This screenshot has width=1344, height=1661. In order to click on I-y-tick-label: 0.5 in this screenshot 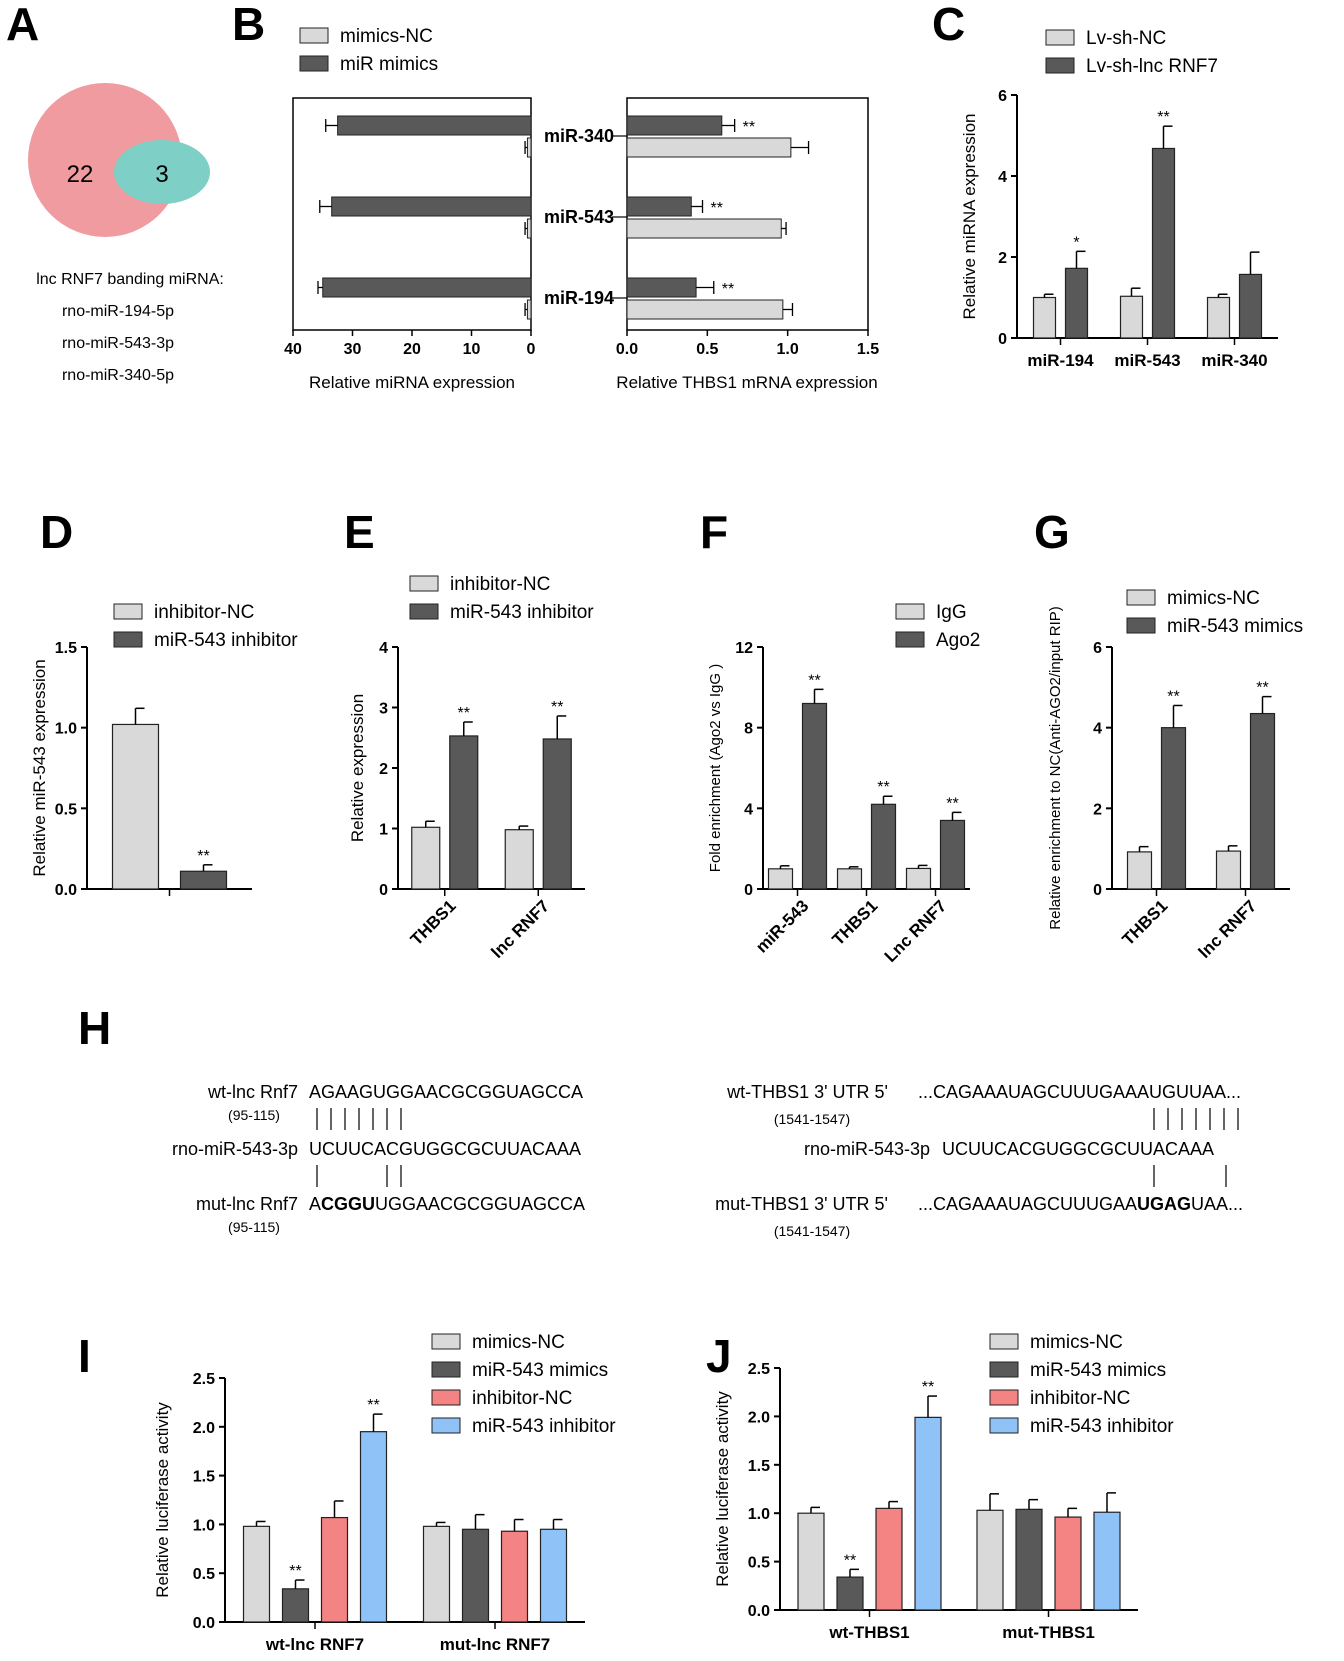, I will do `click(204, 1574)`.